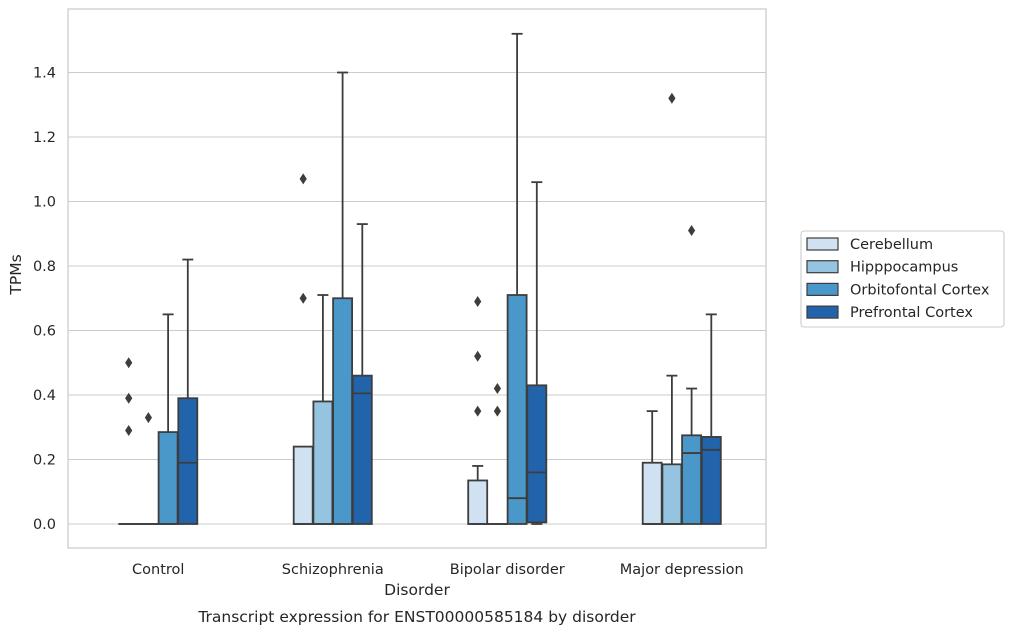 The image size is (1014, 634). Describe the element at coordinates (904, 268) in the screenshot. I see `legend-label: Hipppocampus` at that location.